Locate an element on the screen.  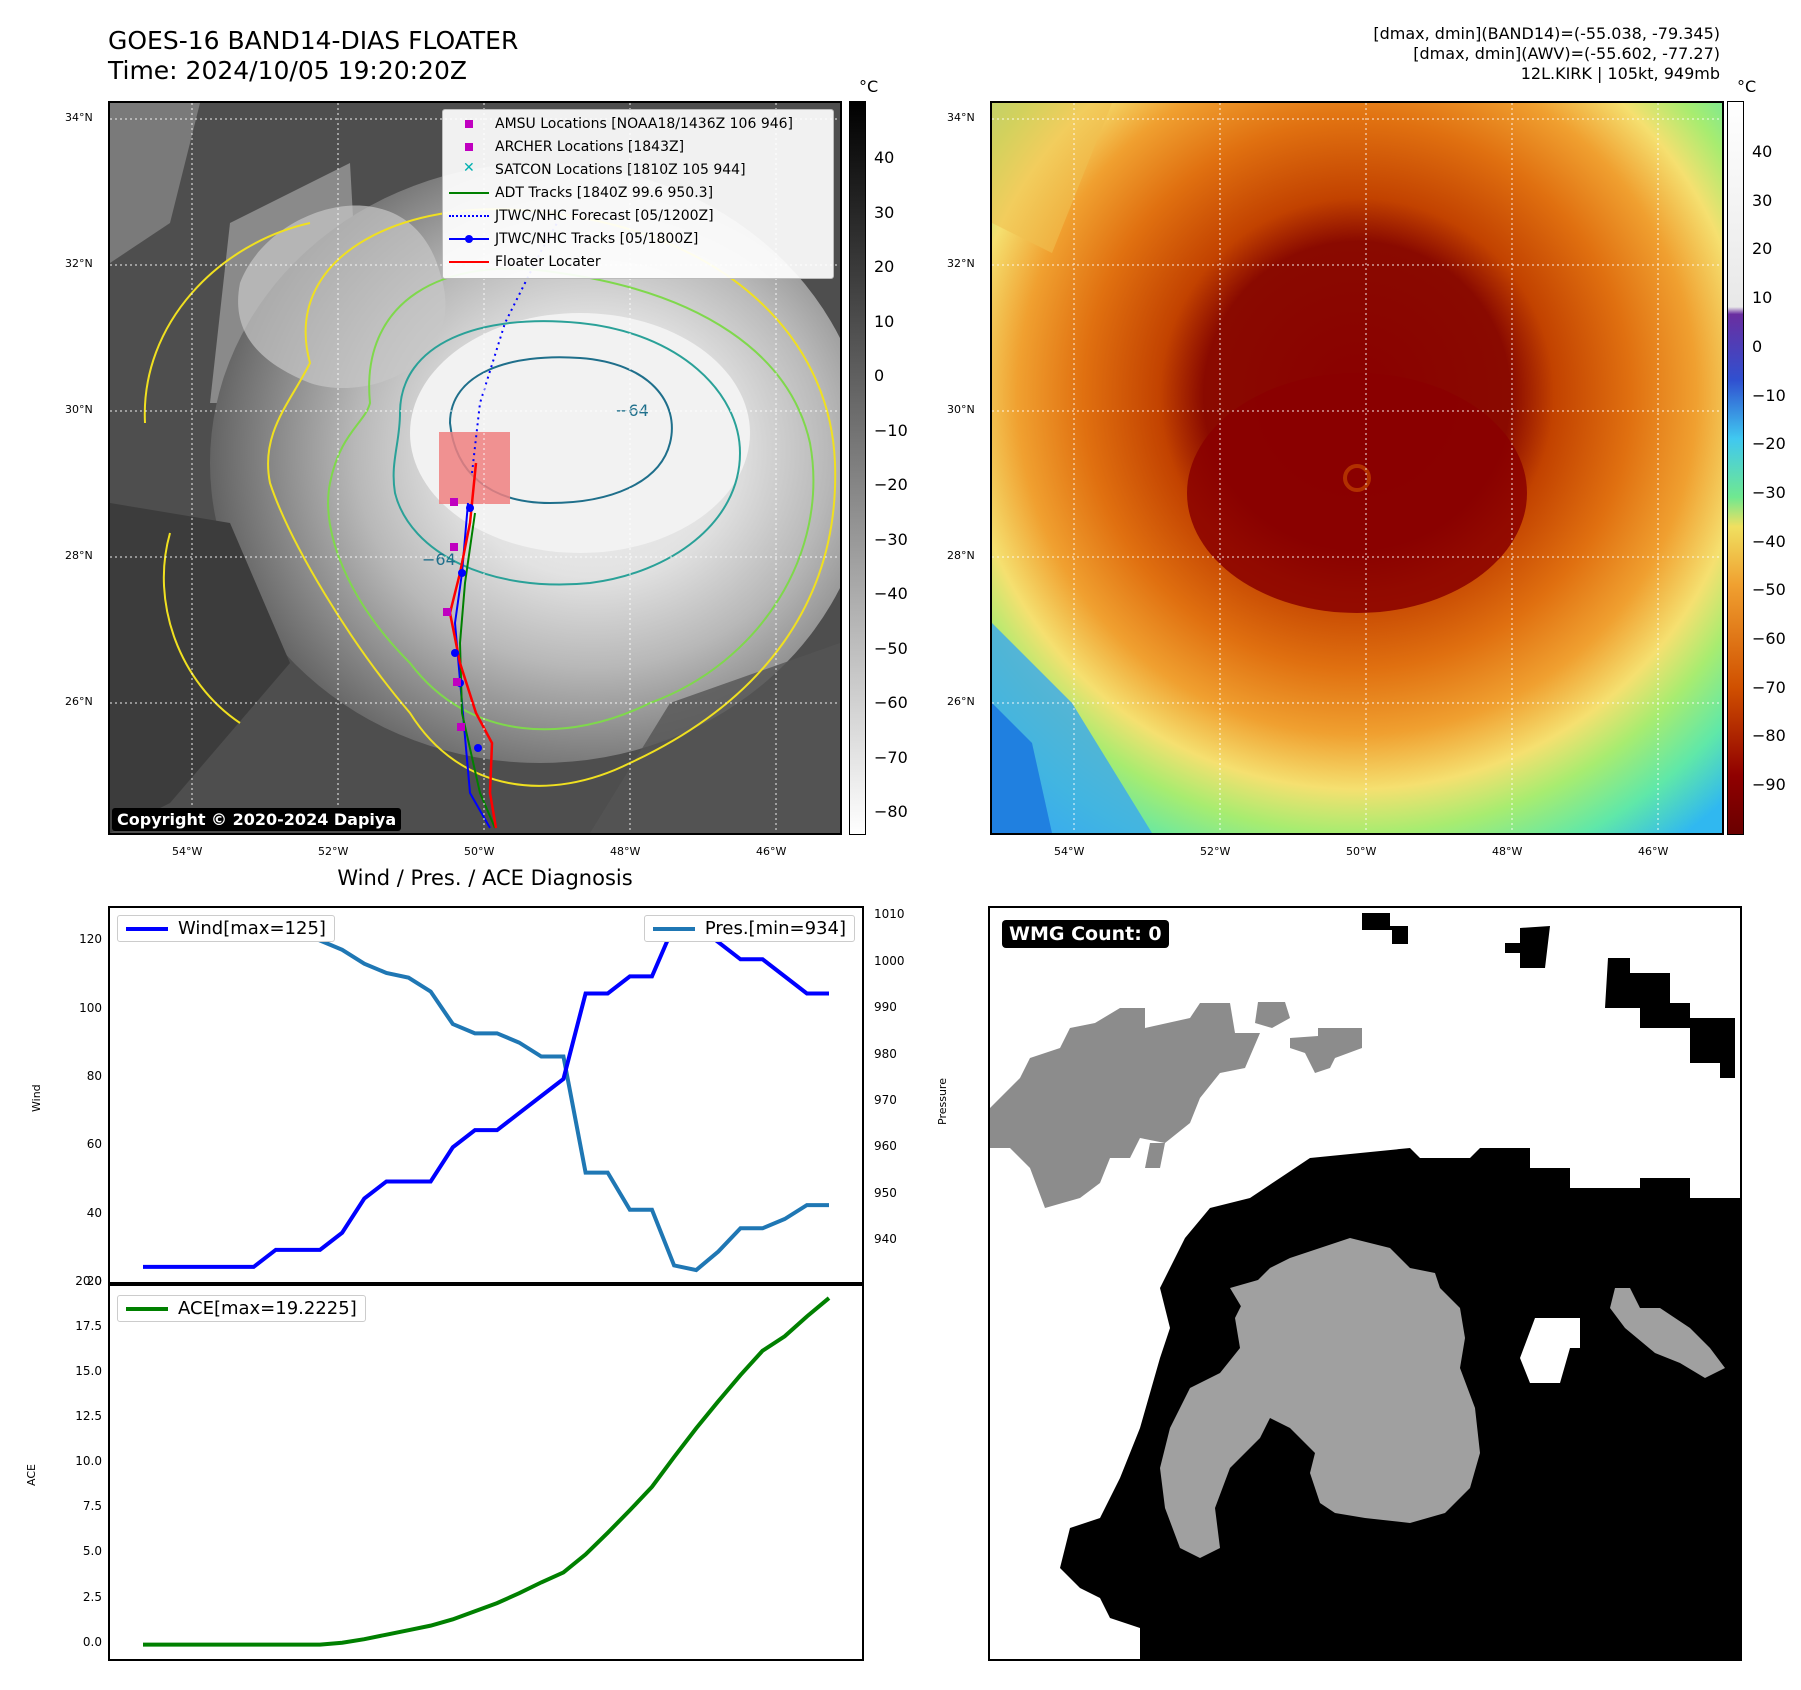
floater-track is located at coordinates (473, 645).